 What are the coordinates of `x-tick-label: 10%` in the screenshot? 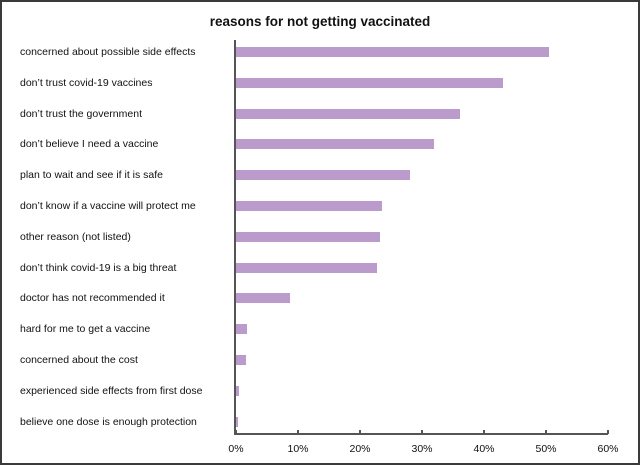 It's located at (298, 449).